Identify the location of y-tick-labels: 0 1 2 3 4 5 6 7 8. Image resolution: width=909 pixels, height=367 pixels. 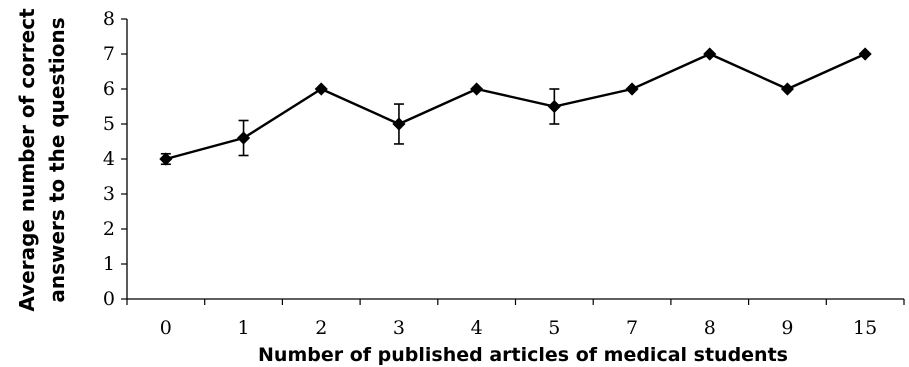
(109, 159).